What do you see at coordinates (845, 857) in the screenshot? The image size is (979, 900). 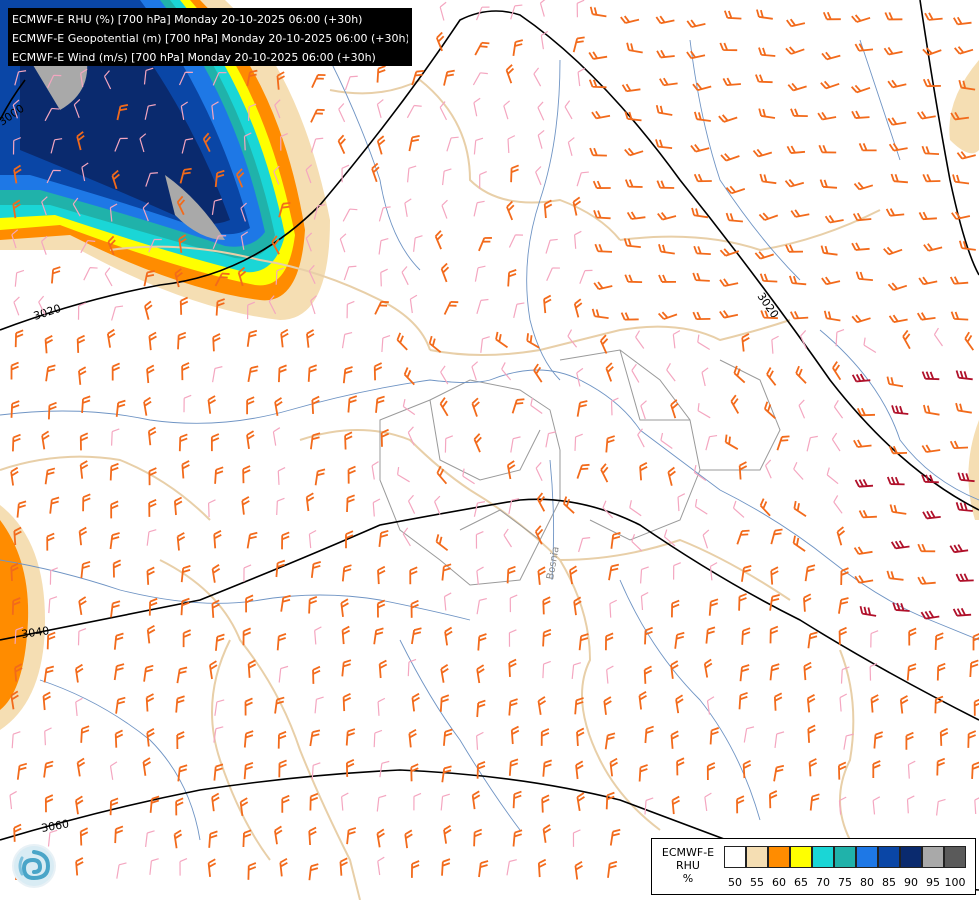 I see `legend-swatches` at bounding box center [845, 857].